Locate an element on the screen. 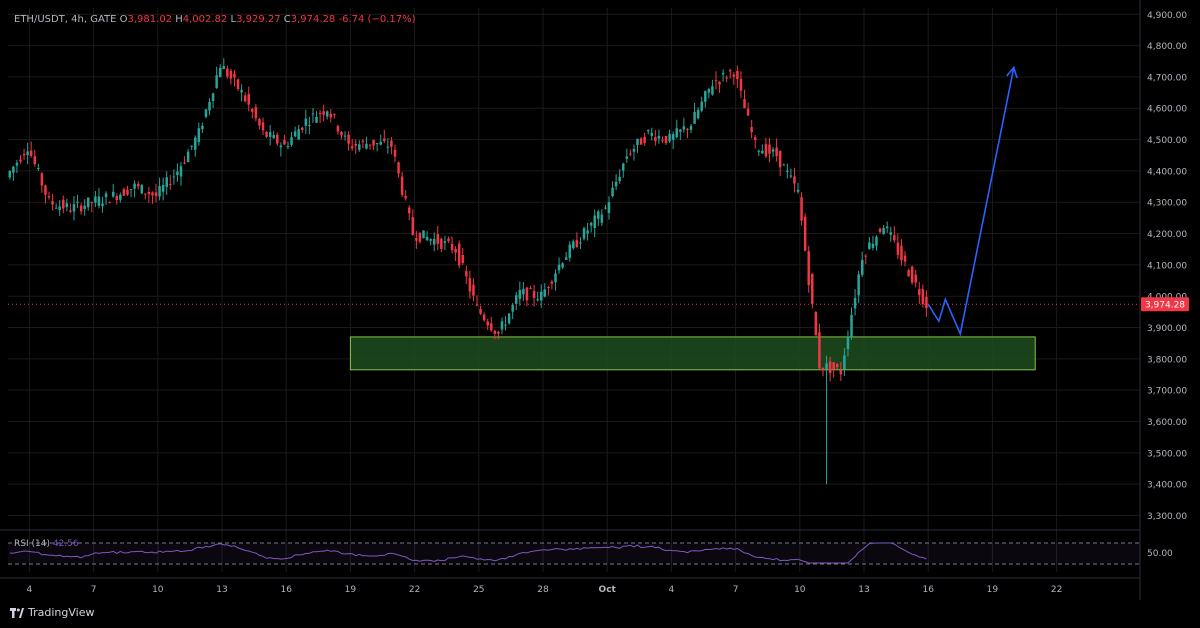 This screenshot has width=1200, height=628. y-tick-label: 4,800.00 is located at coordinates (1167, 47).